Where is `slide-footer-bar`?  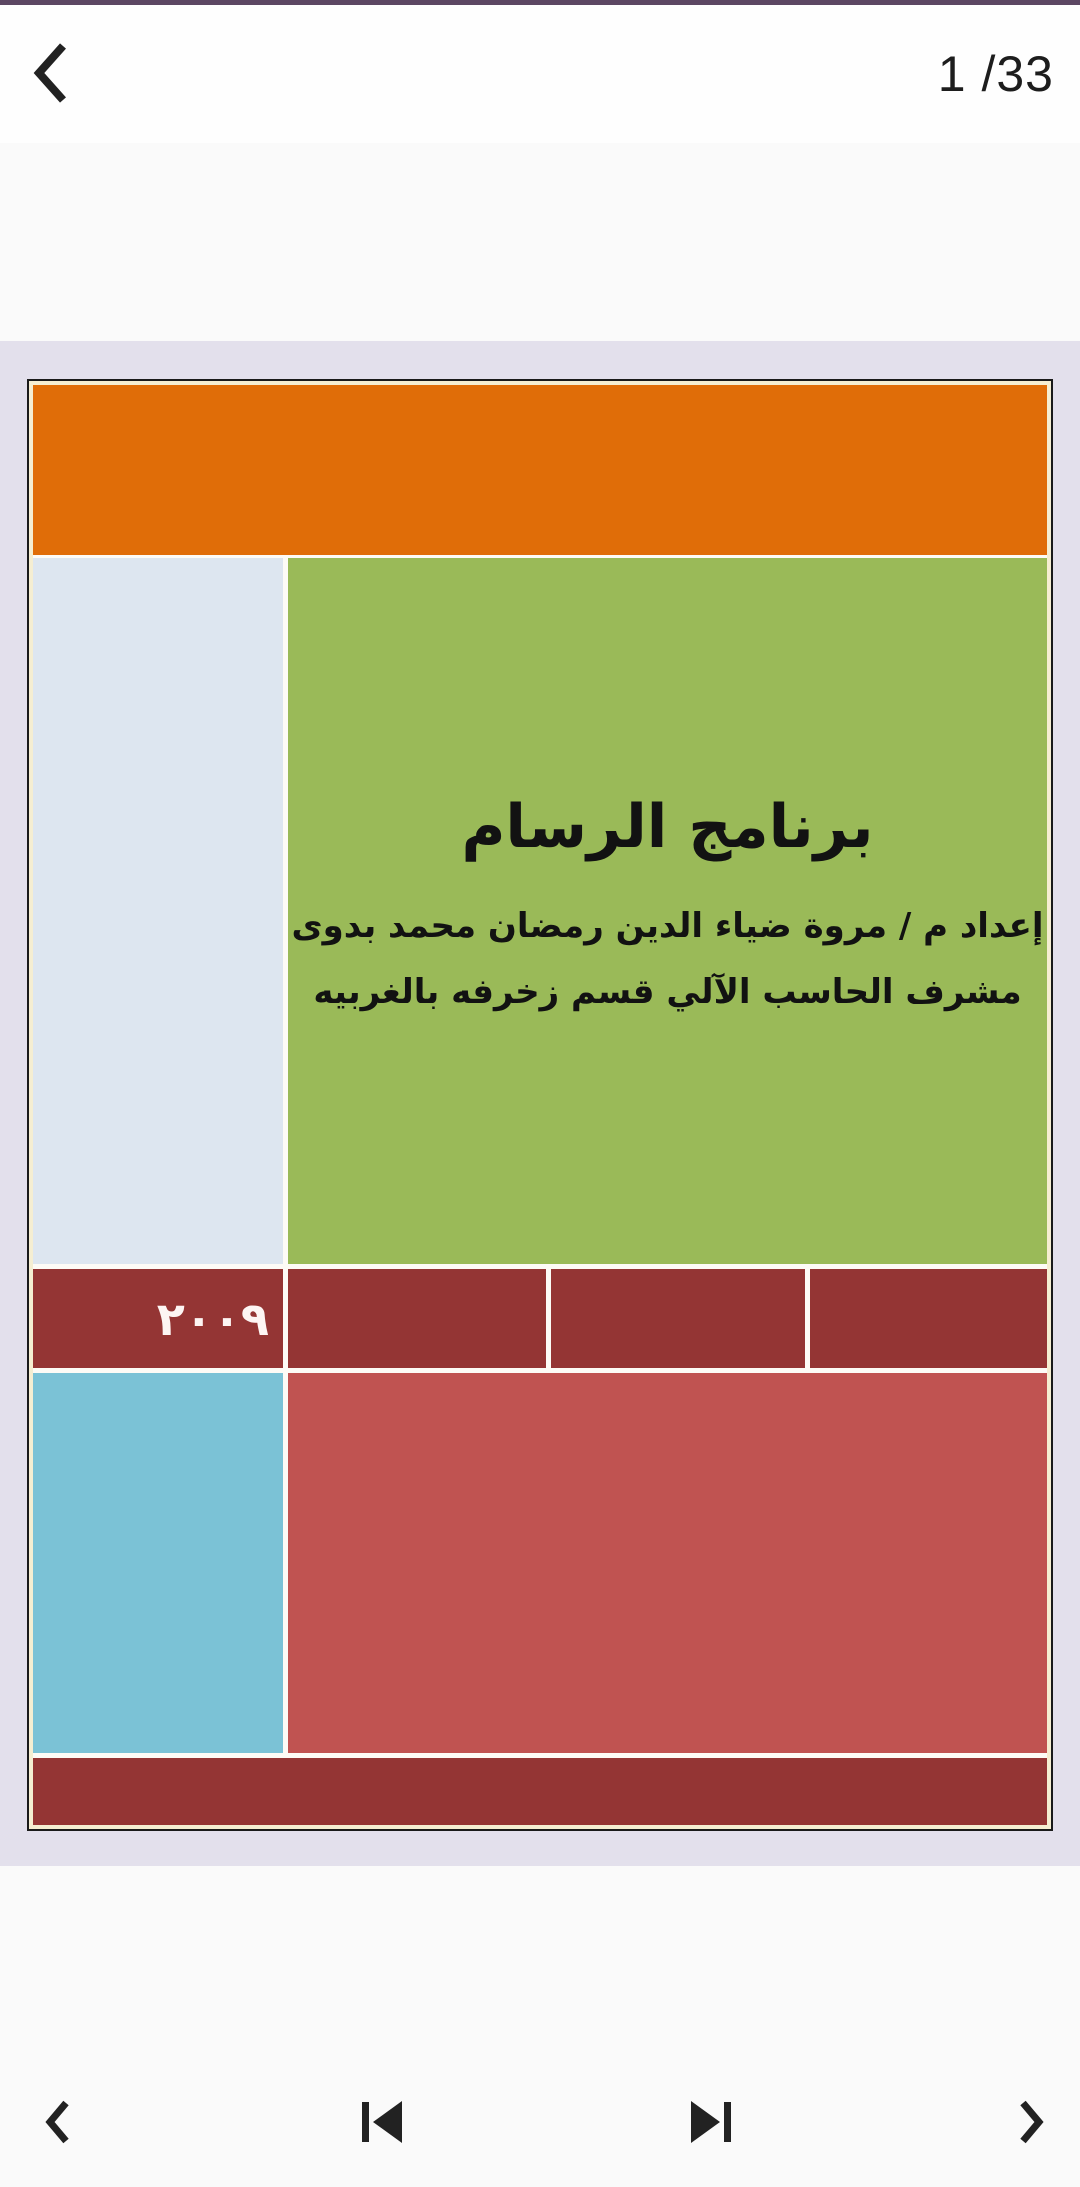
slide-footer-bar is located at coordinates (540, 1791).